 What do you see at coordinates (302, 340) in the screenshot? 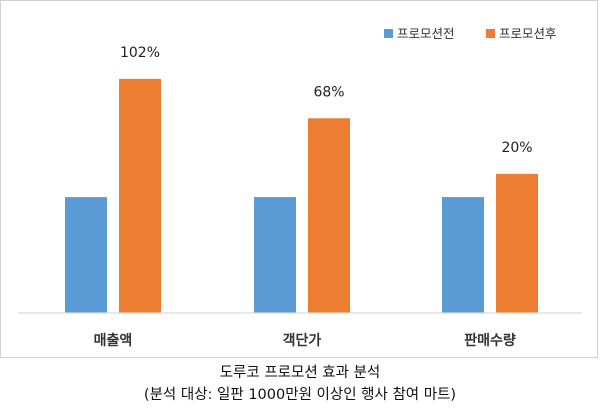
I see `category-label-2: 객단가` at bounding box center [302, 340].